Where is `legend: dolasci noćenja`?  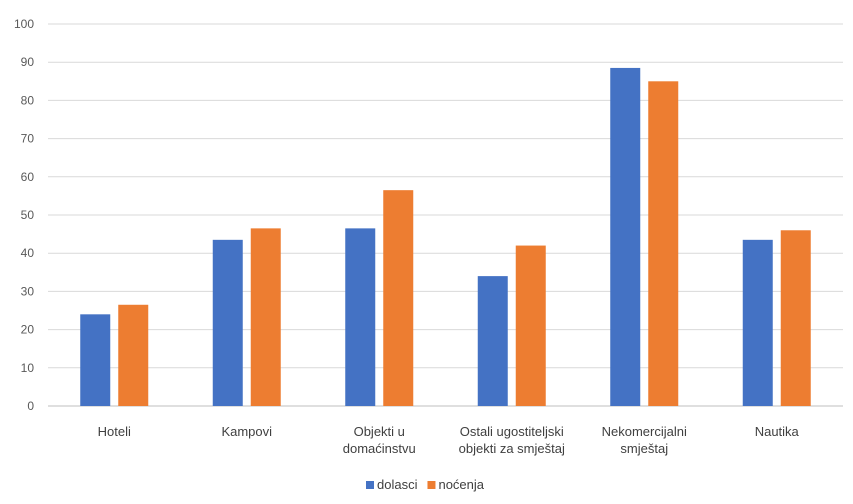
legend: dolasci noćenja is located at coordinates (425, 484).